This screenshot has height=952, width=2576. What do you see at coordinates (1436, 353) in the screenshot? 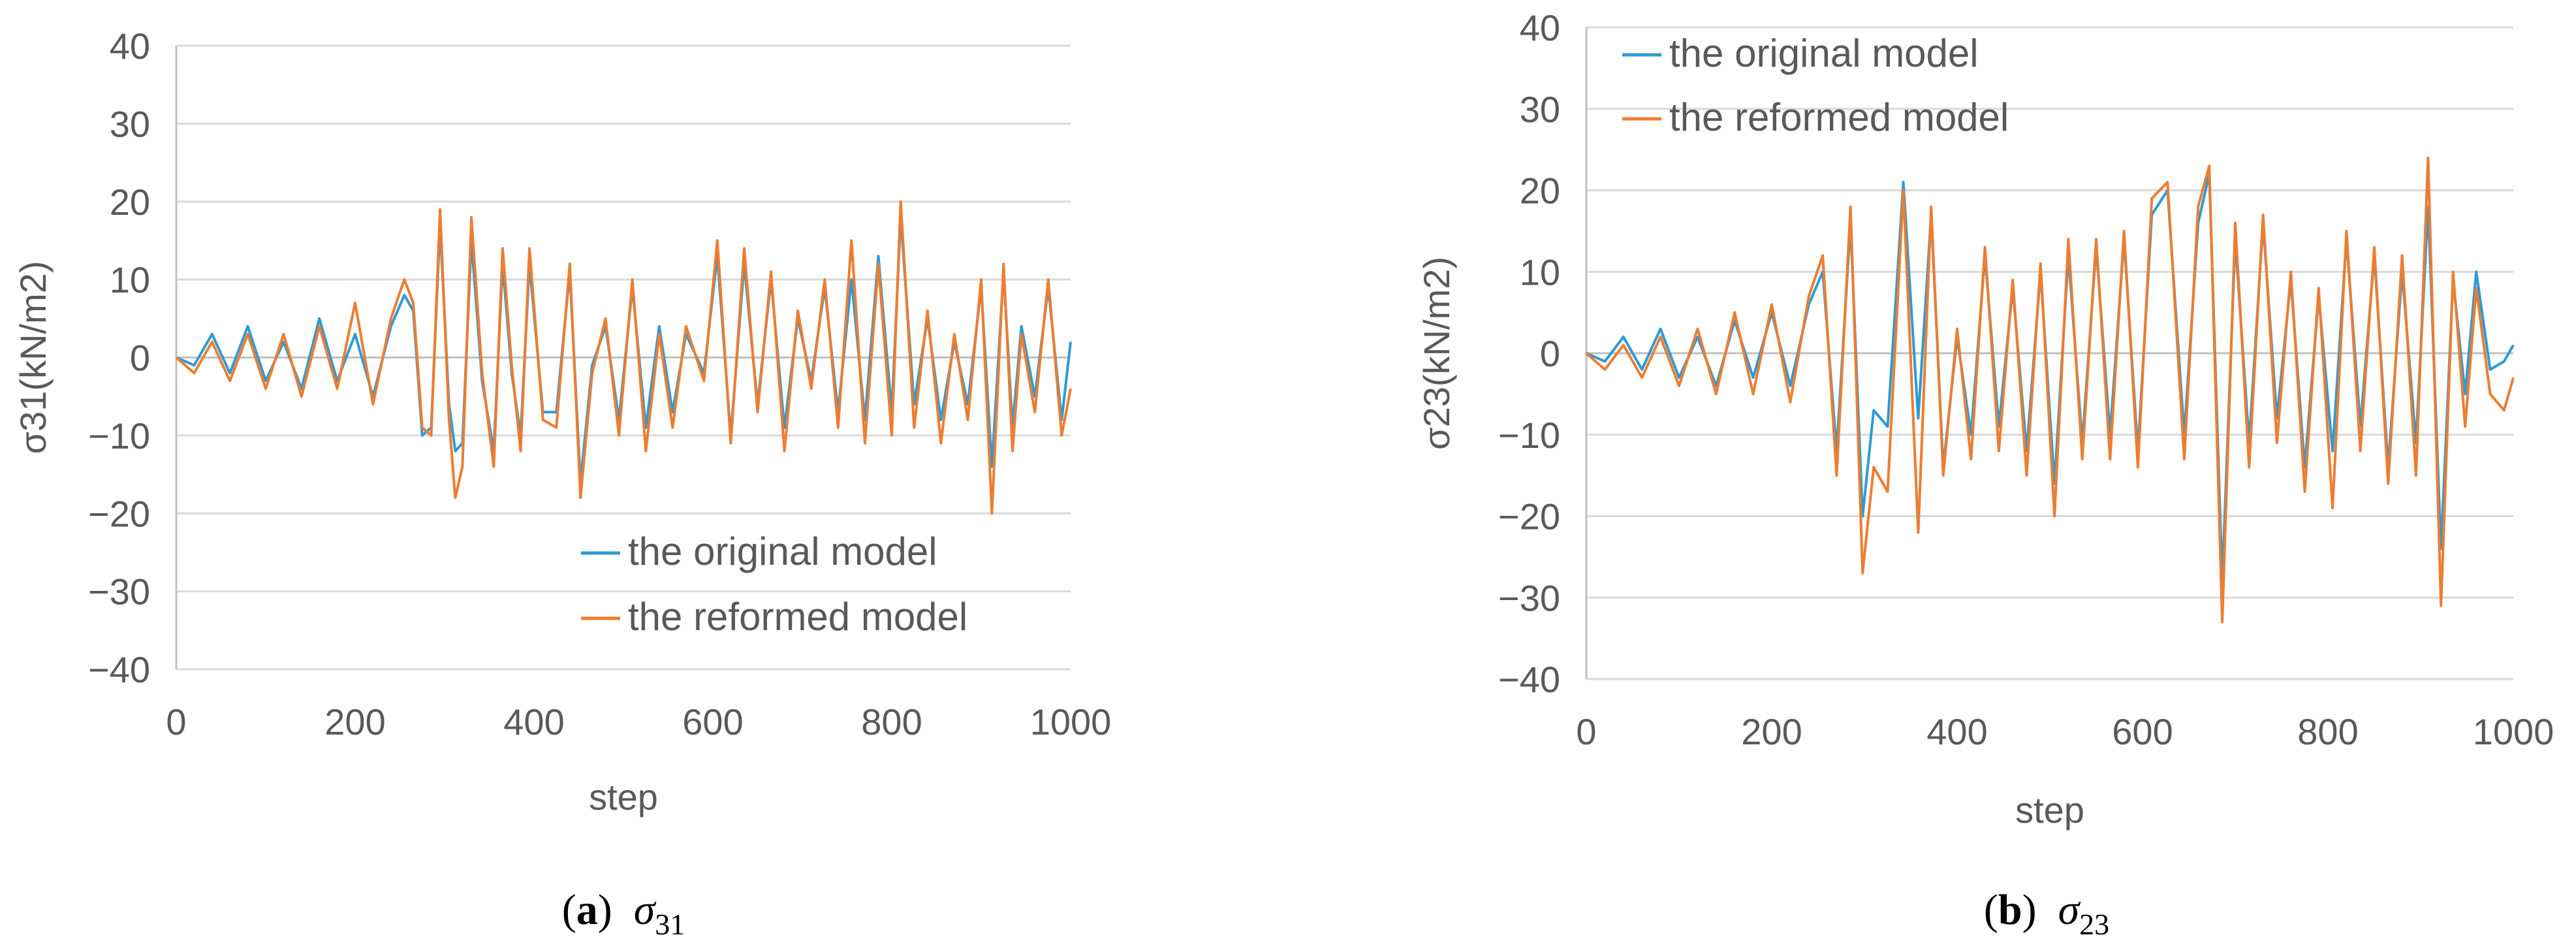
I see `y-axis-label: σ23(kN/m2)` at bounding box center [1436, 353].